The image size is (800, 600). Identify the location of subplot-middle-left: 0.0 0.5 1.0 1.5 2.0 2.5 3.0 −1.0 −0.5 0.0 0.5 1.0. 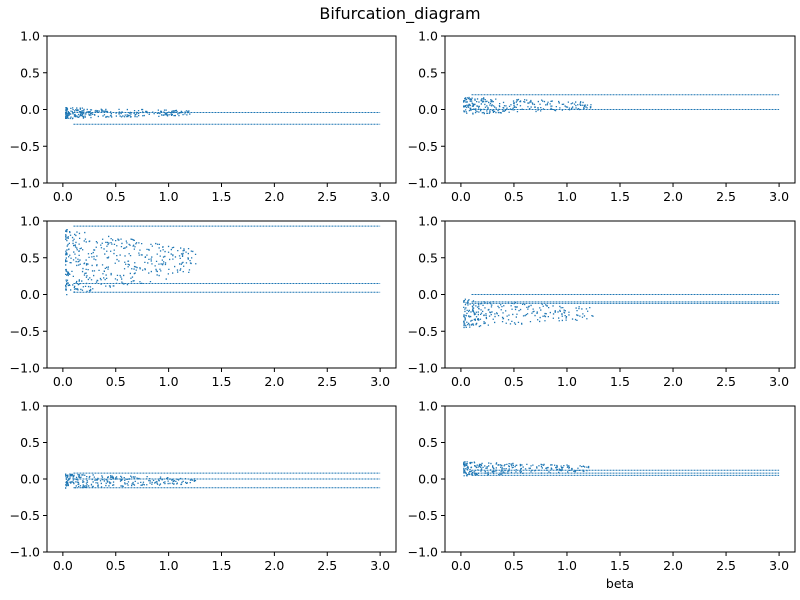
(203, 301).